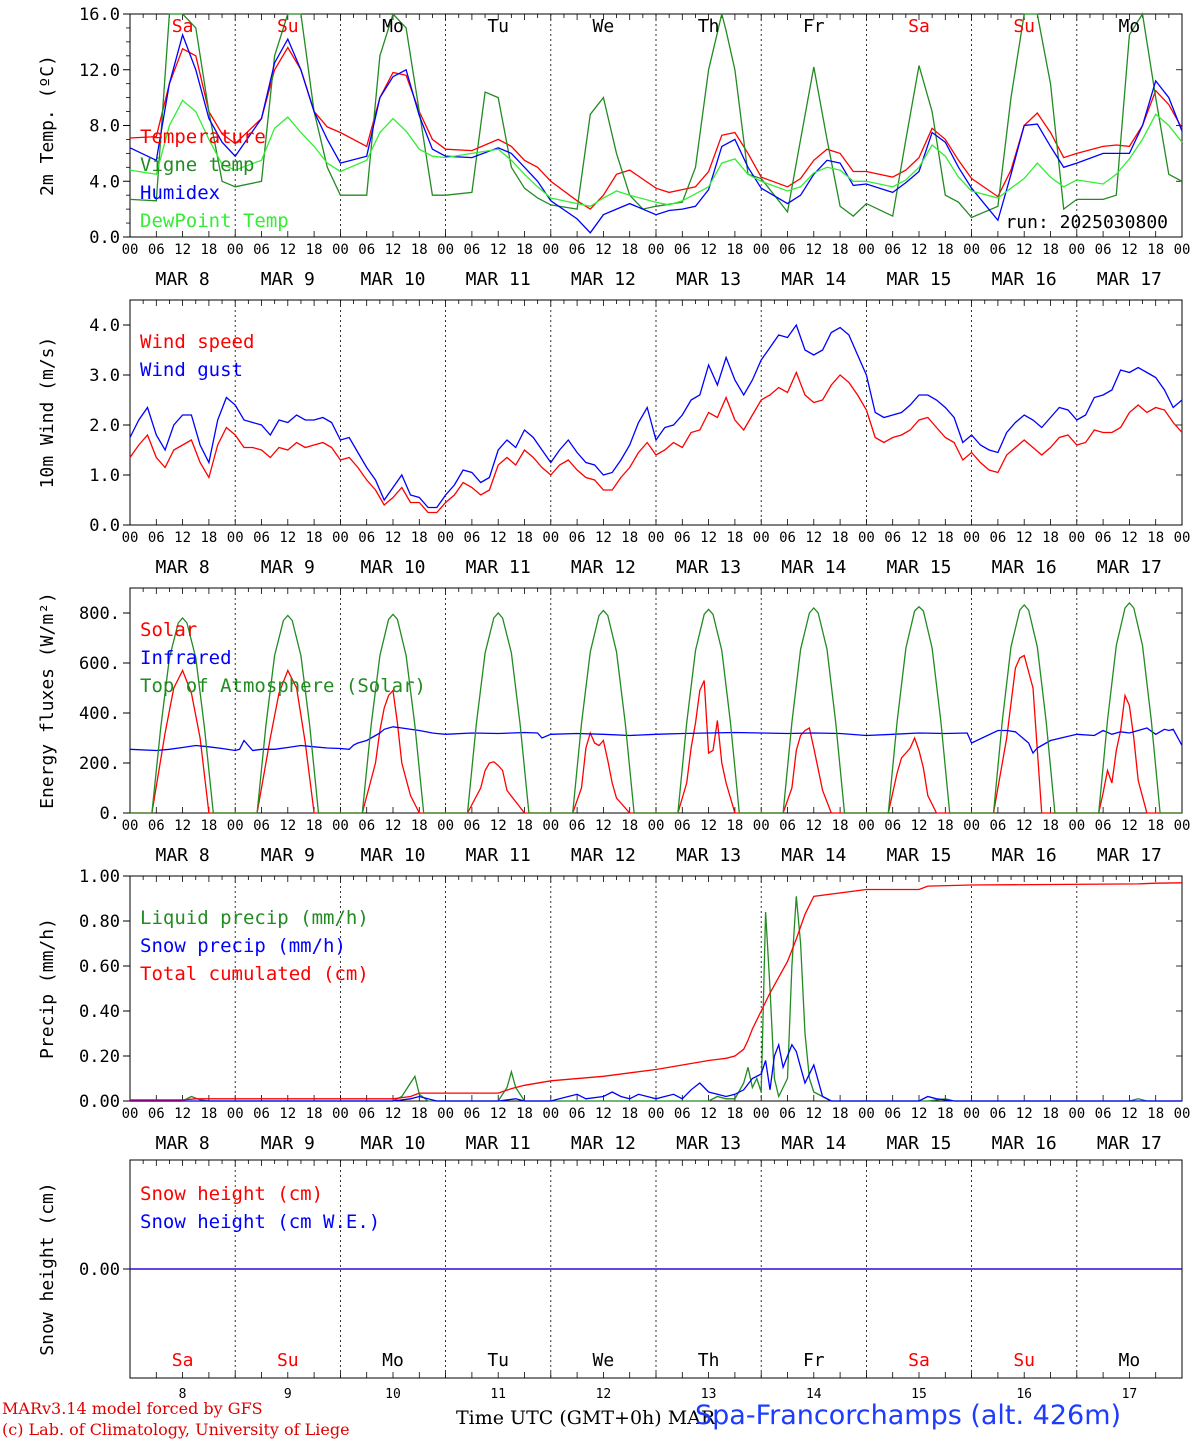 Image resolution: width=1194 pixels, height=1440 pixels. What do you see at coordinates (99, 1270) in the screenshot?
I see `y-tick-label: 0.00` at bounding box center [99, 1270].